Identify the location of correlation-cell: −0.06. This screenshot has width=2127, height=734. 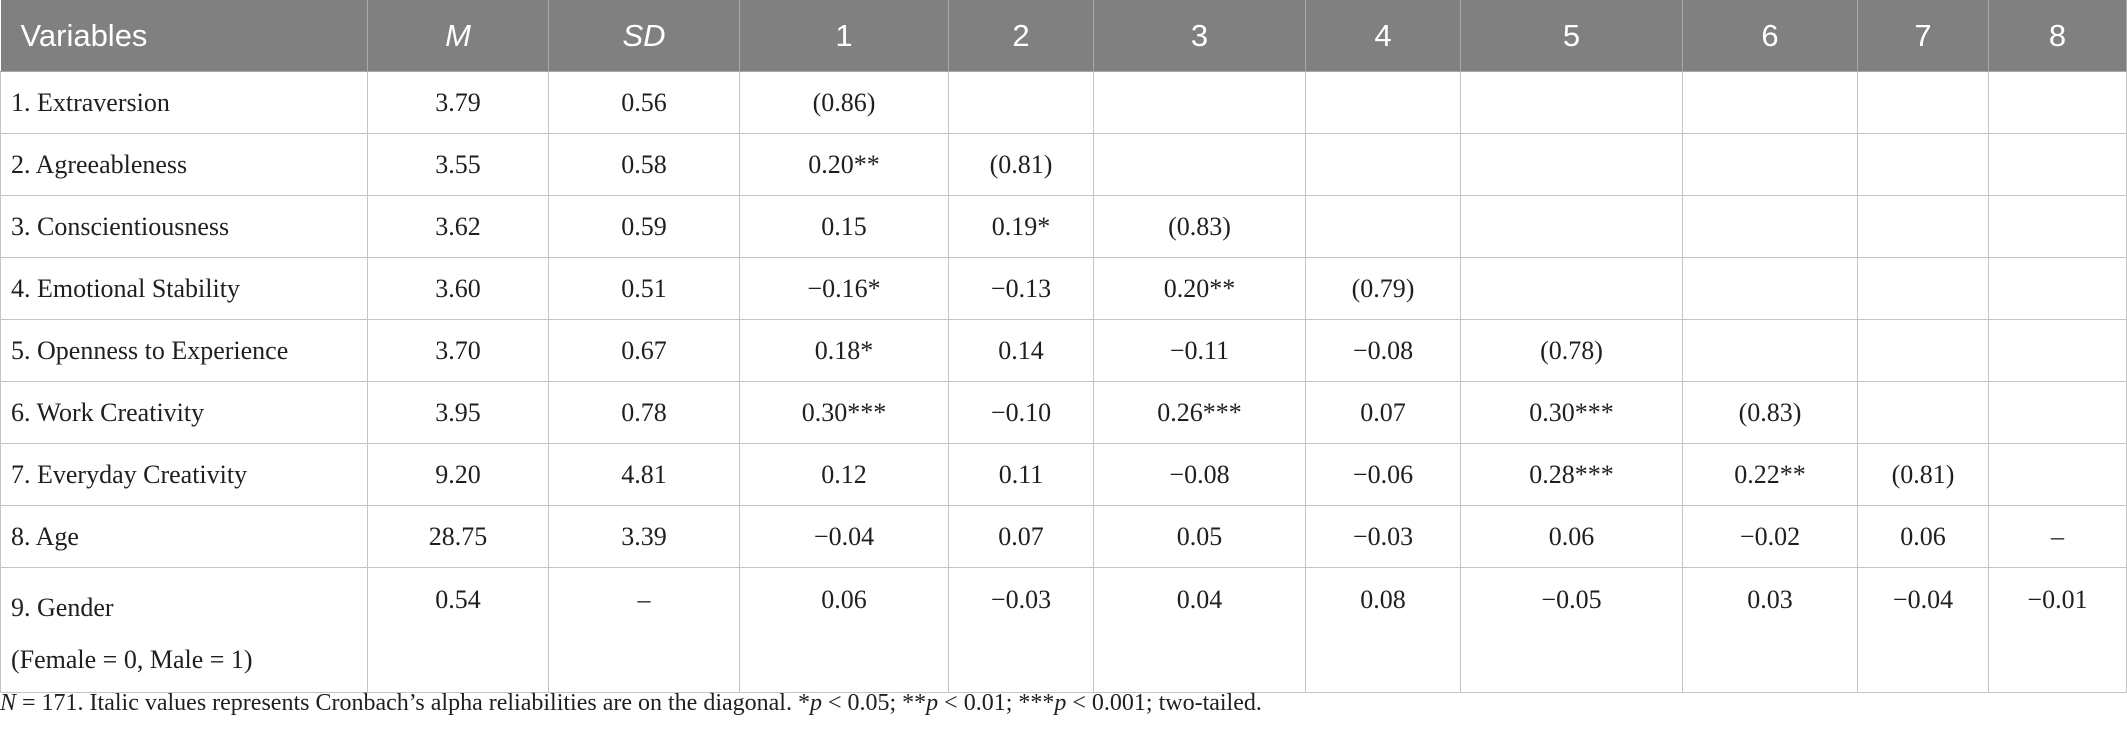
(1383, 474).